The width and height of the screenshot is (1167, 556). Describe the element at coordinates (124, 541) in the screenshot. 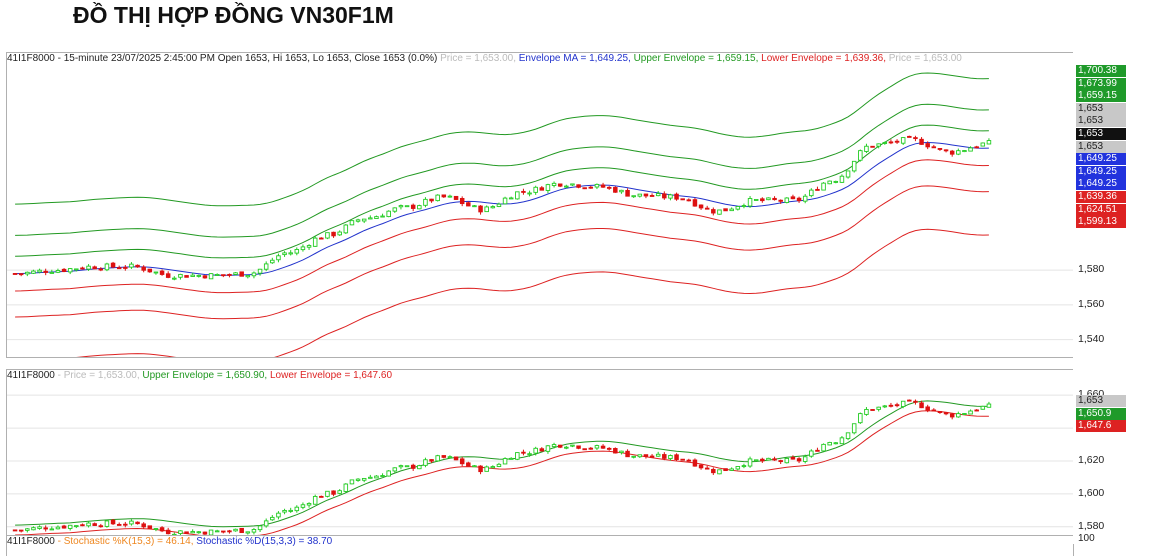

I see `stoch-k-label: - Stochastic %K(15,3) = 46.14,` at that location.